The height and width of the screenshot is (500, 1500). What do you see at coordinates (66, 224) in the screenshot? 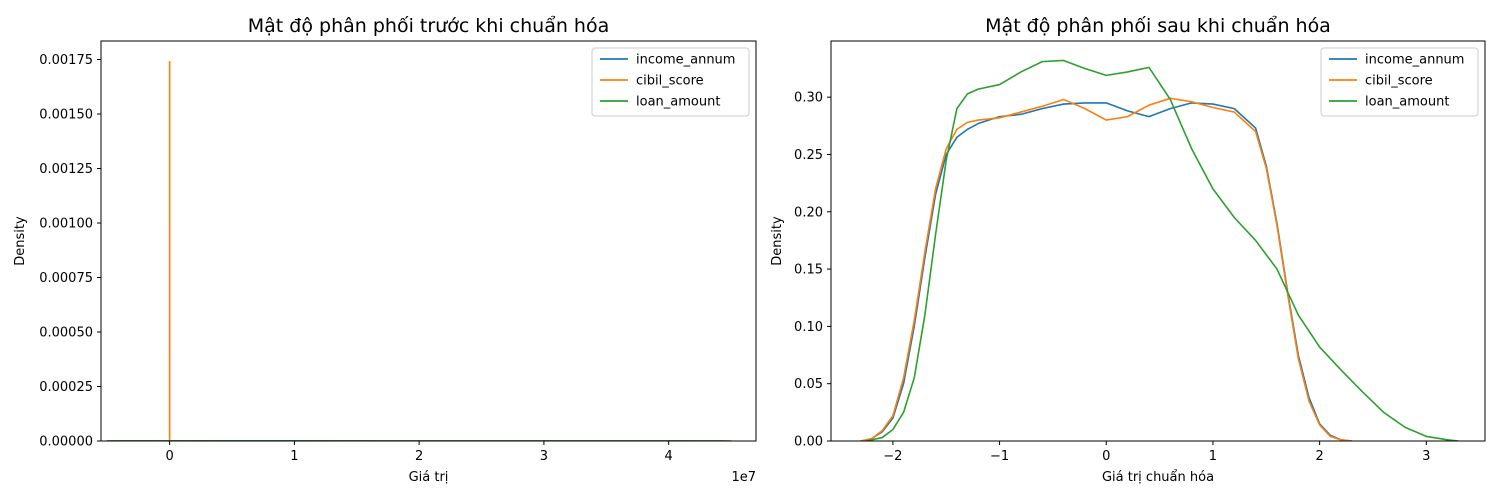
I see `y-tick-label: 0.00100` at bounding box center [66, 224].